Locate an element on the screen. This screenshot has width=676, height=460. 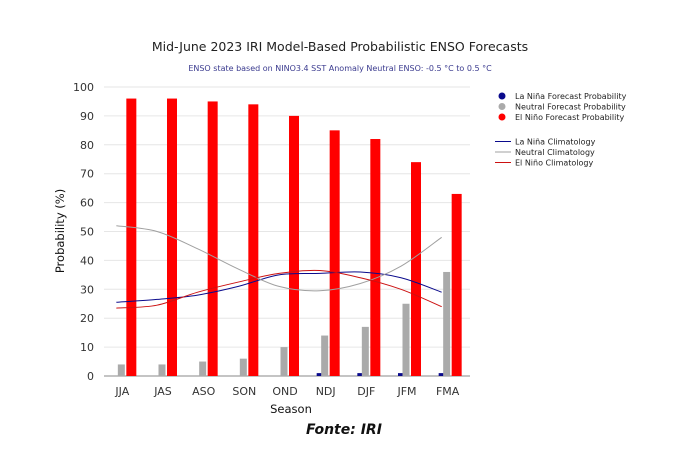
x-tick-label: ASO is located at coordinates (204, 391).